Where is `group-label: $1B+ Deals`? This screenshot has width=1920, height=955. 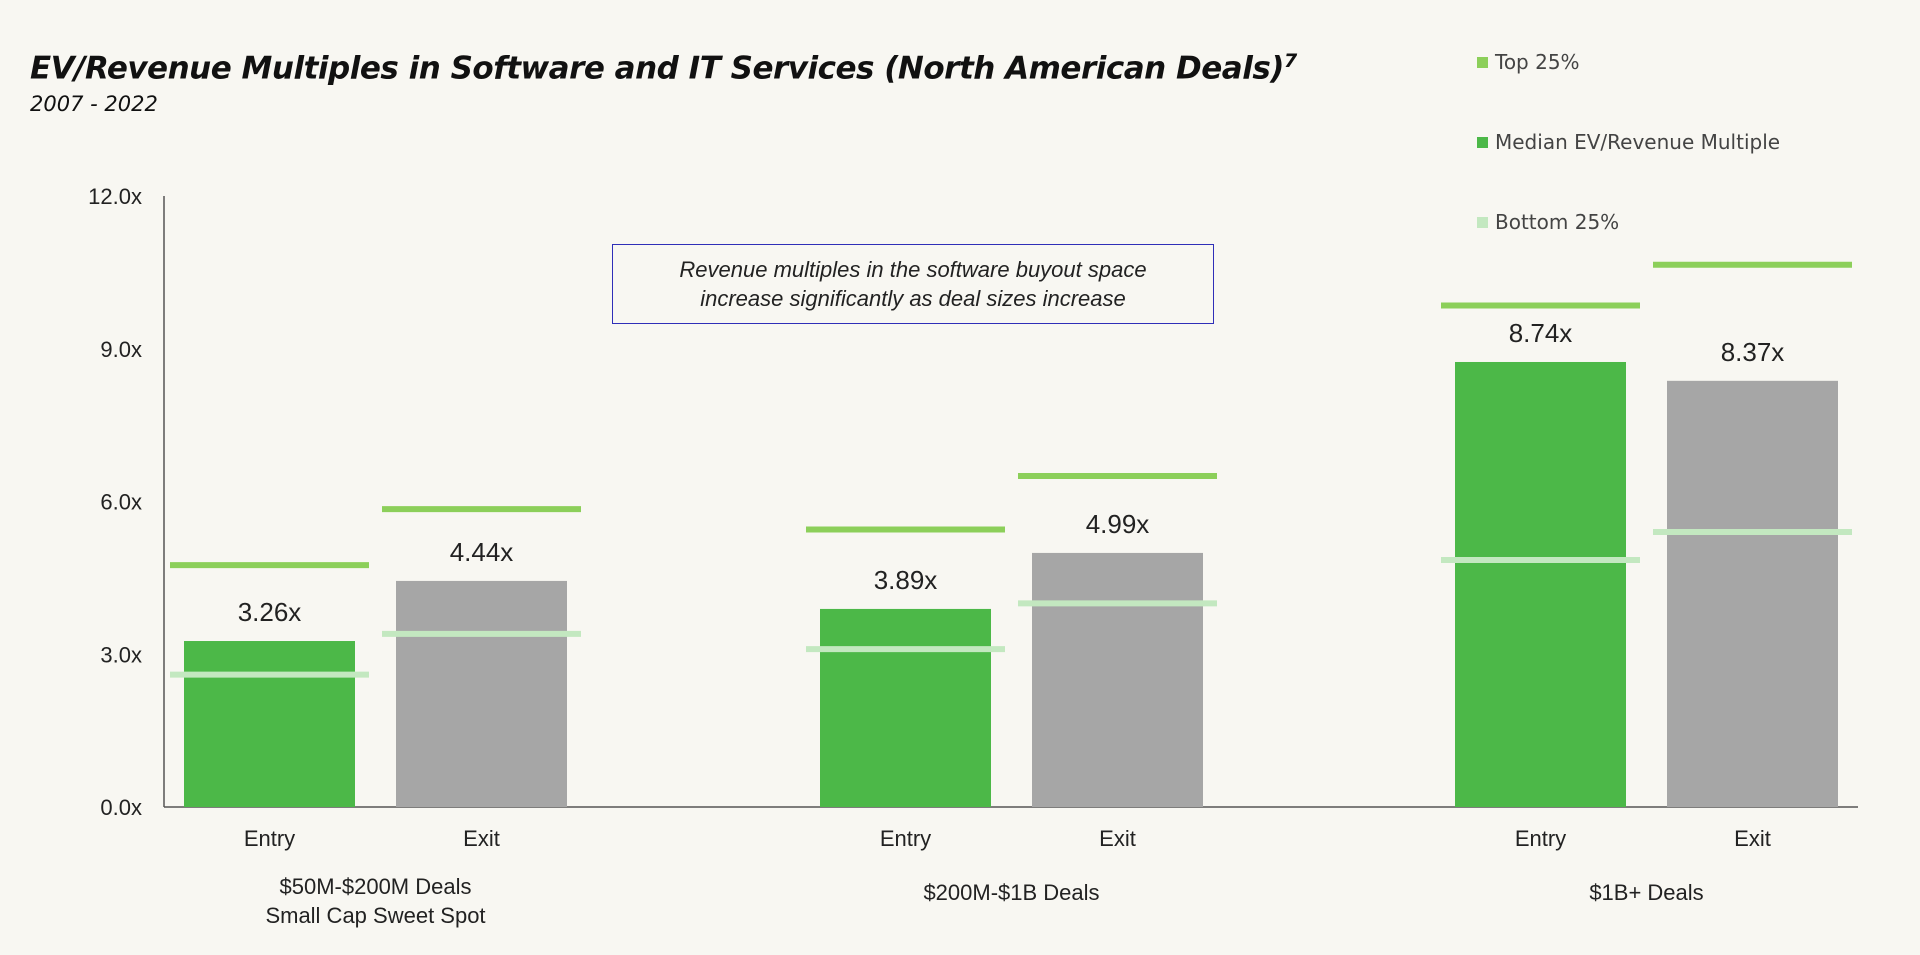 group-label: $1B+ Deals is located at coordinates (1646, 892).